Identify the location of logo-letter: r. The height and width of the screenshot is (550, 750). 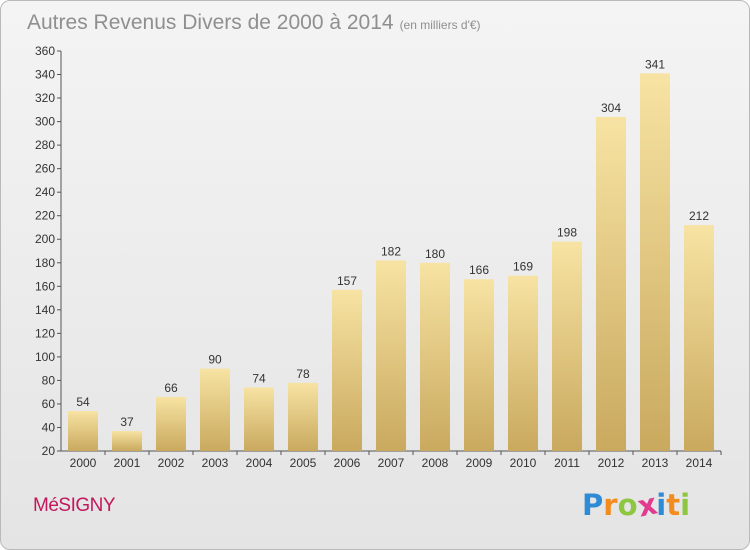
(610, 505).